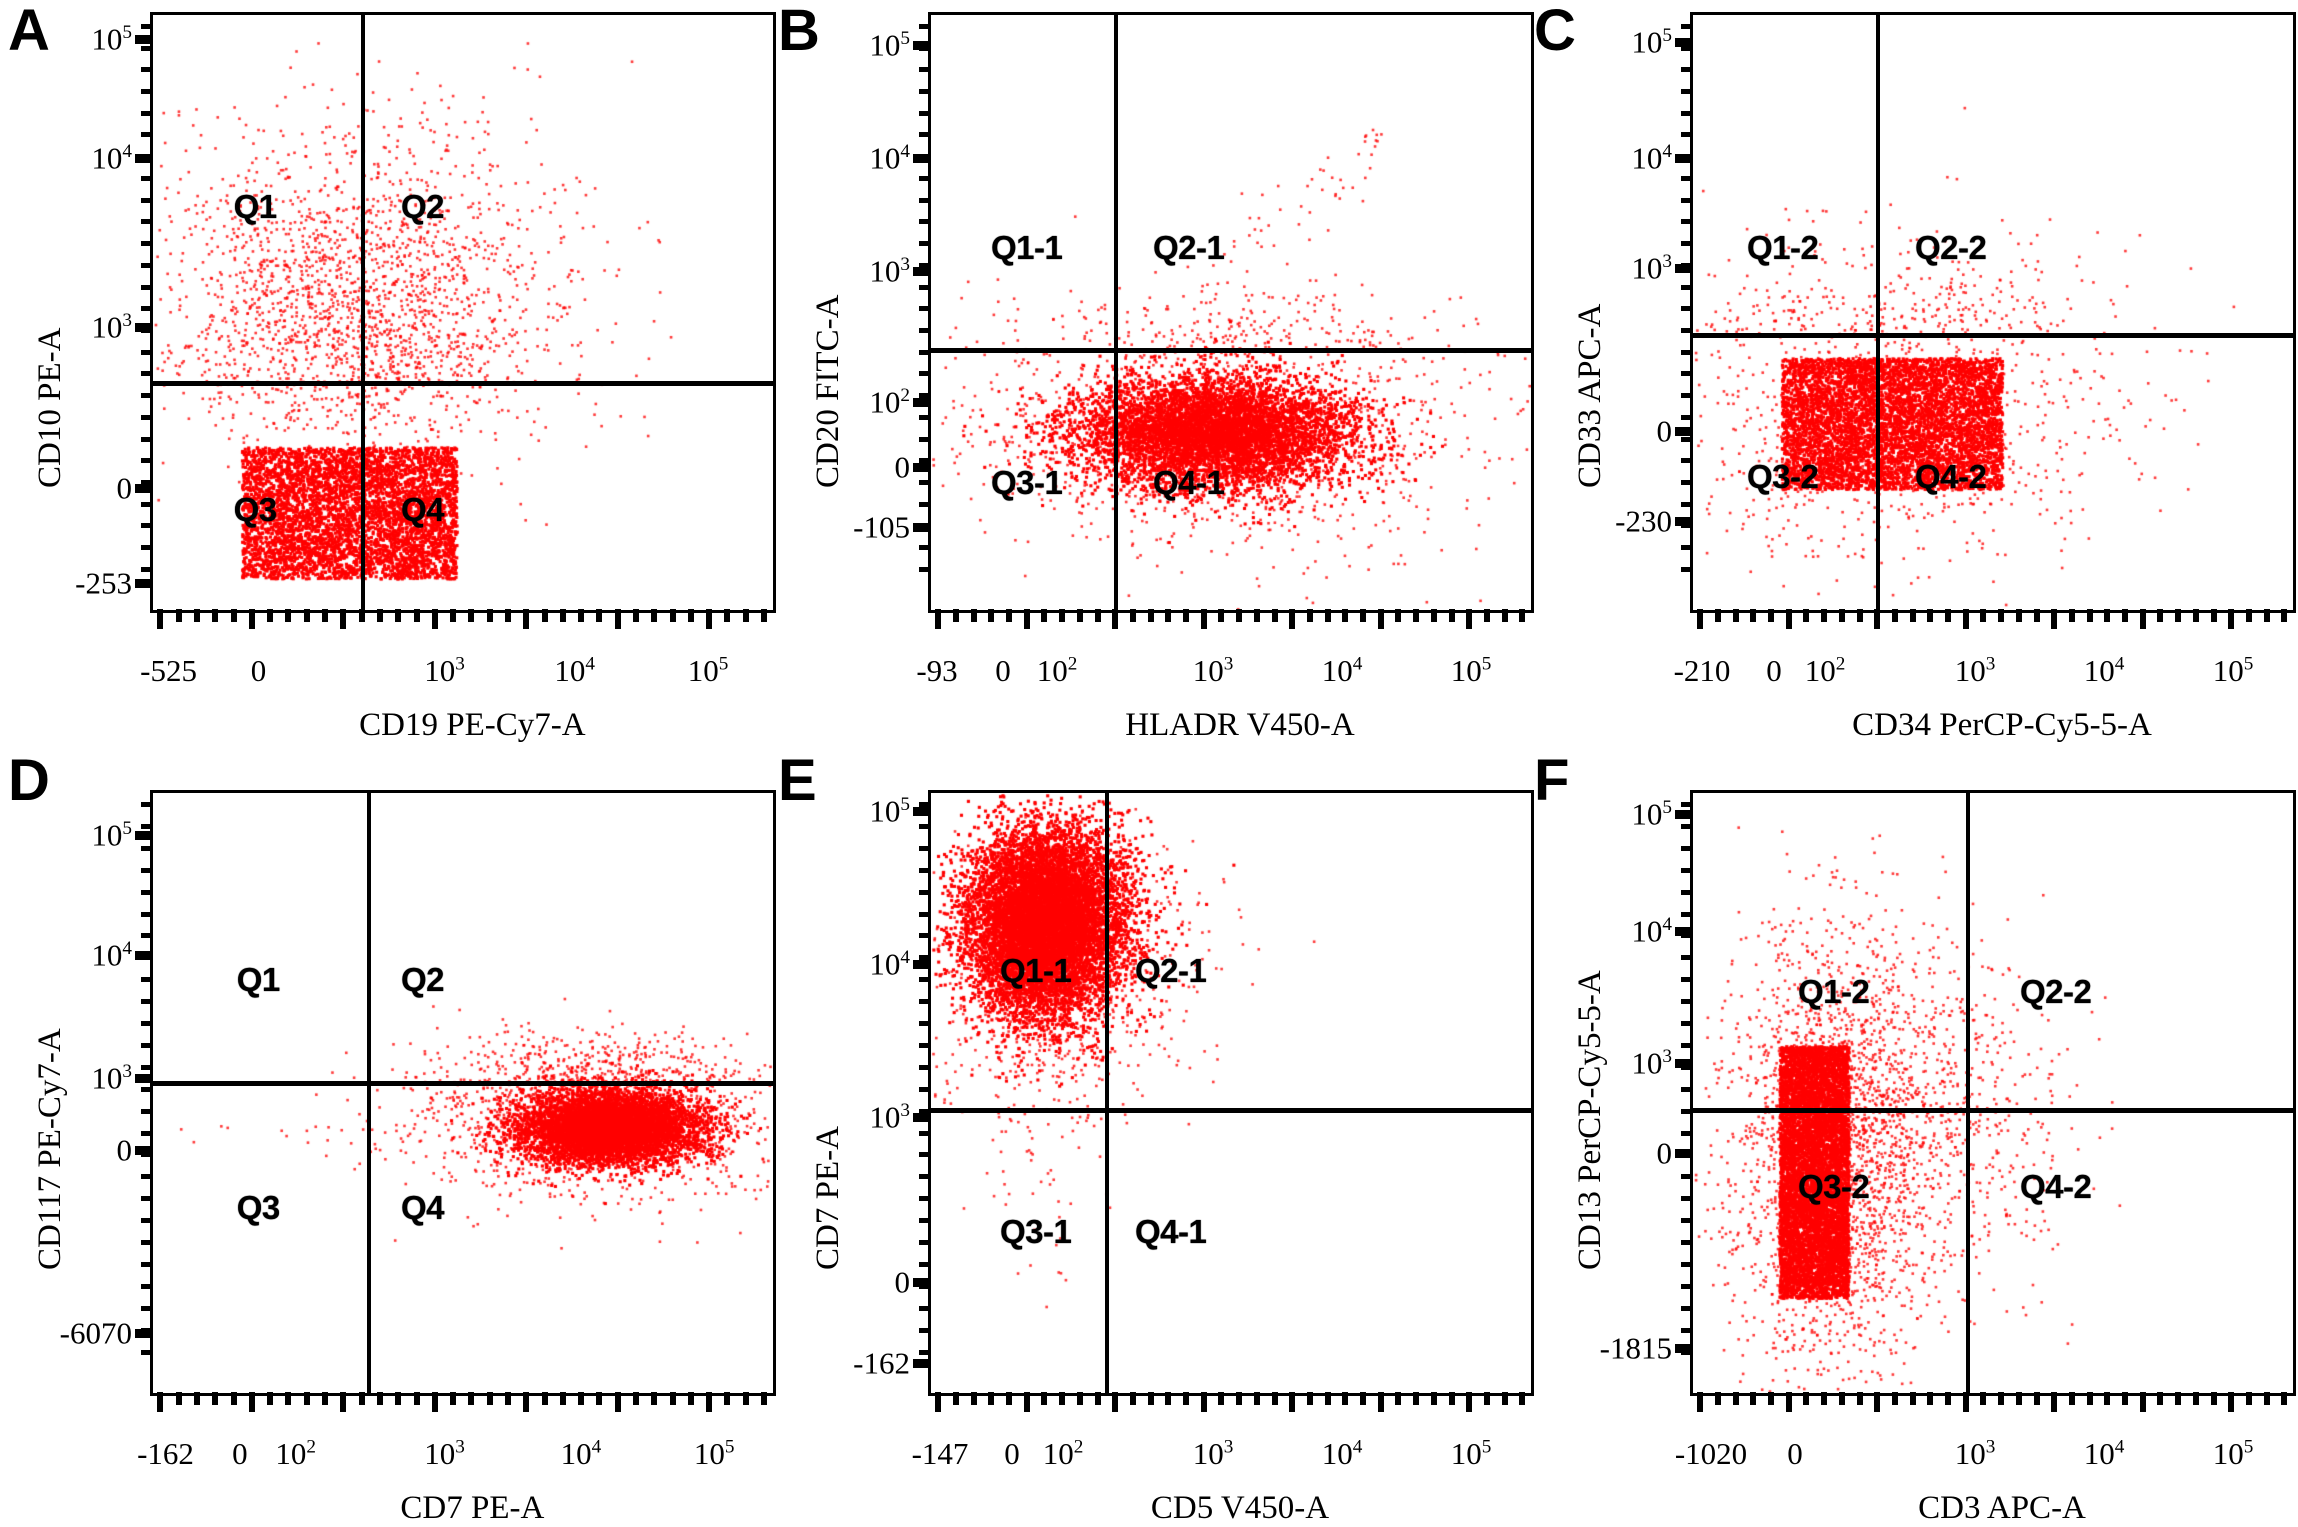 The image size is (2298, 1527). Describe the element at coordinates (1968, 1093) in the screenshot. I see `quadrant-gate-vertical-f` at that location.